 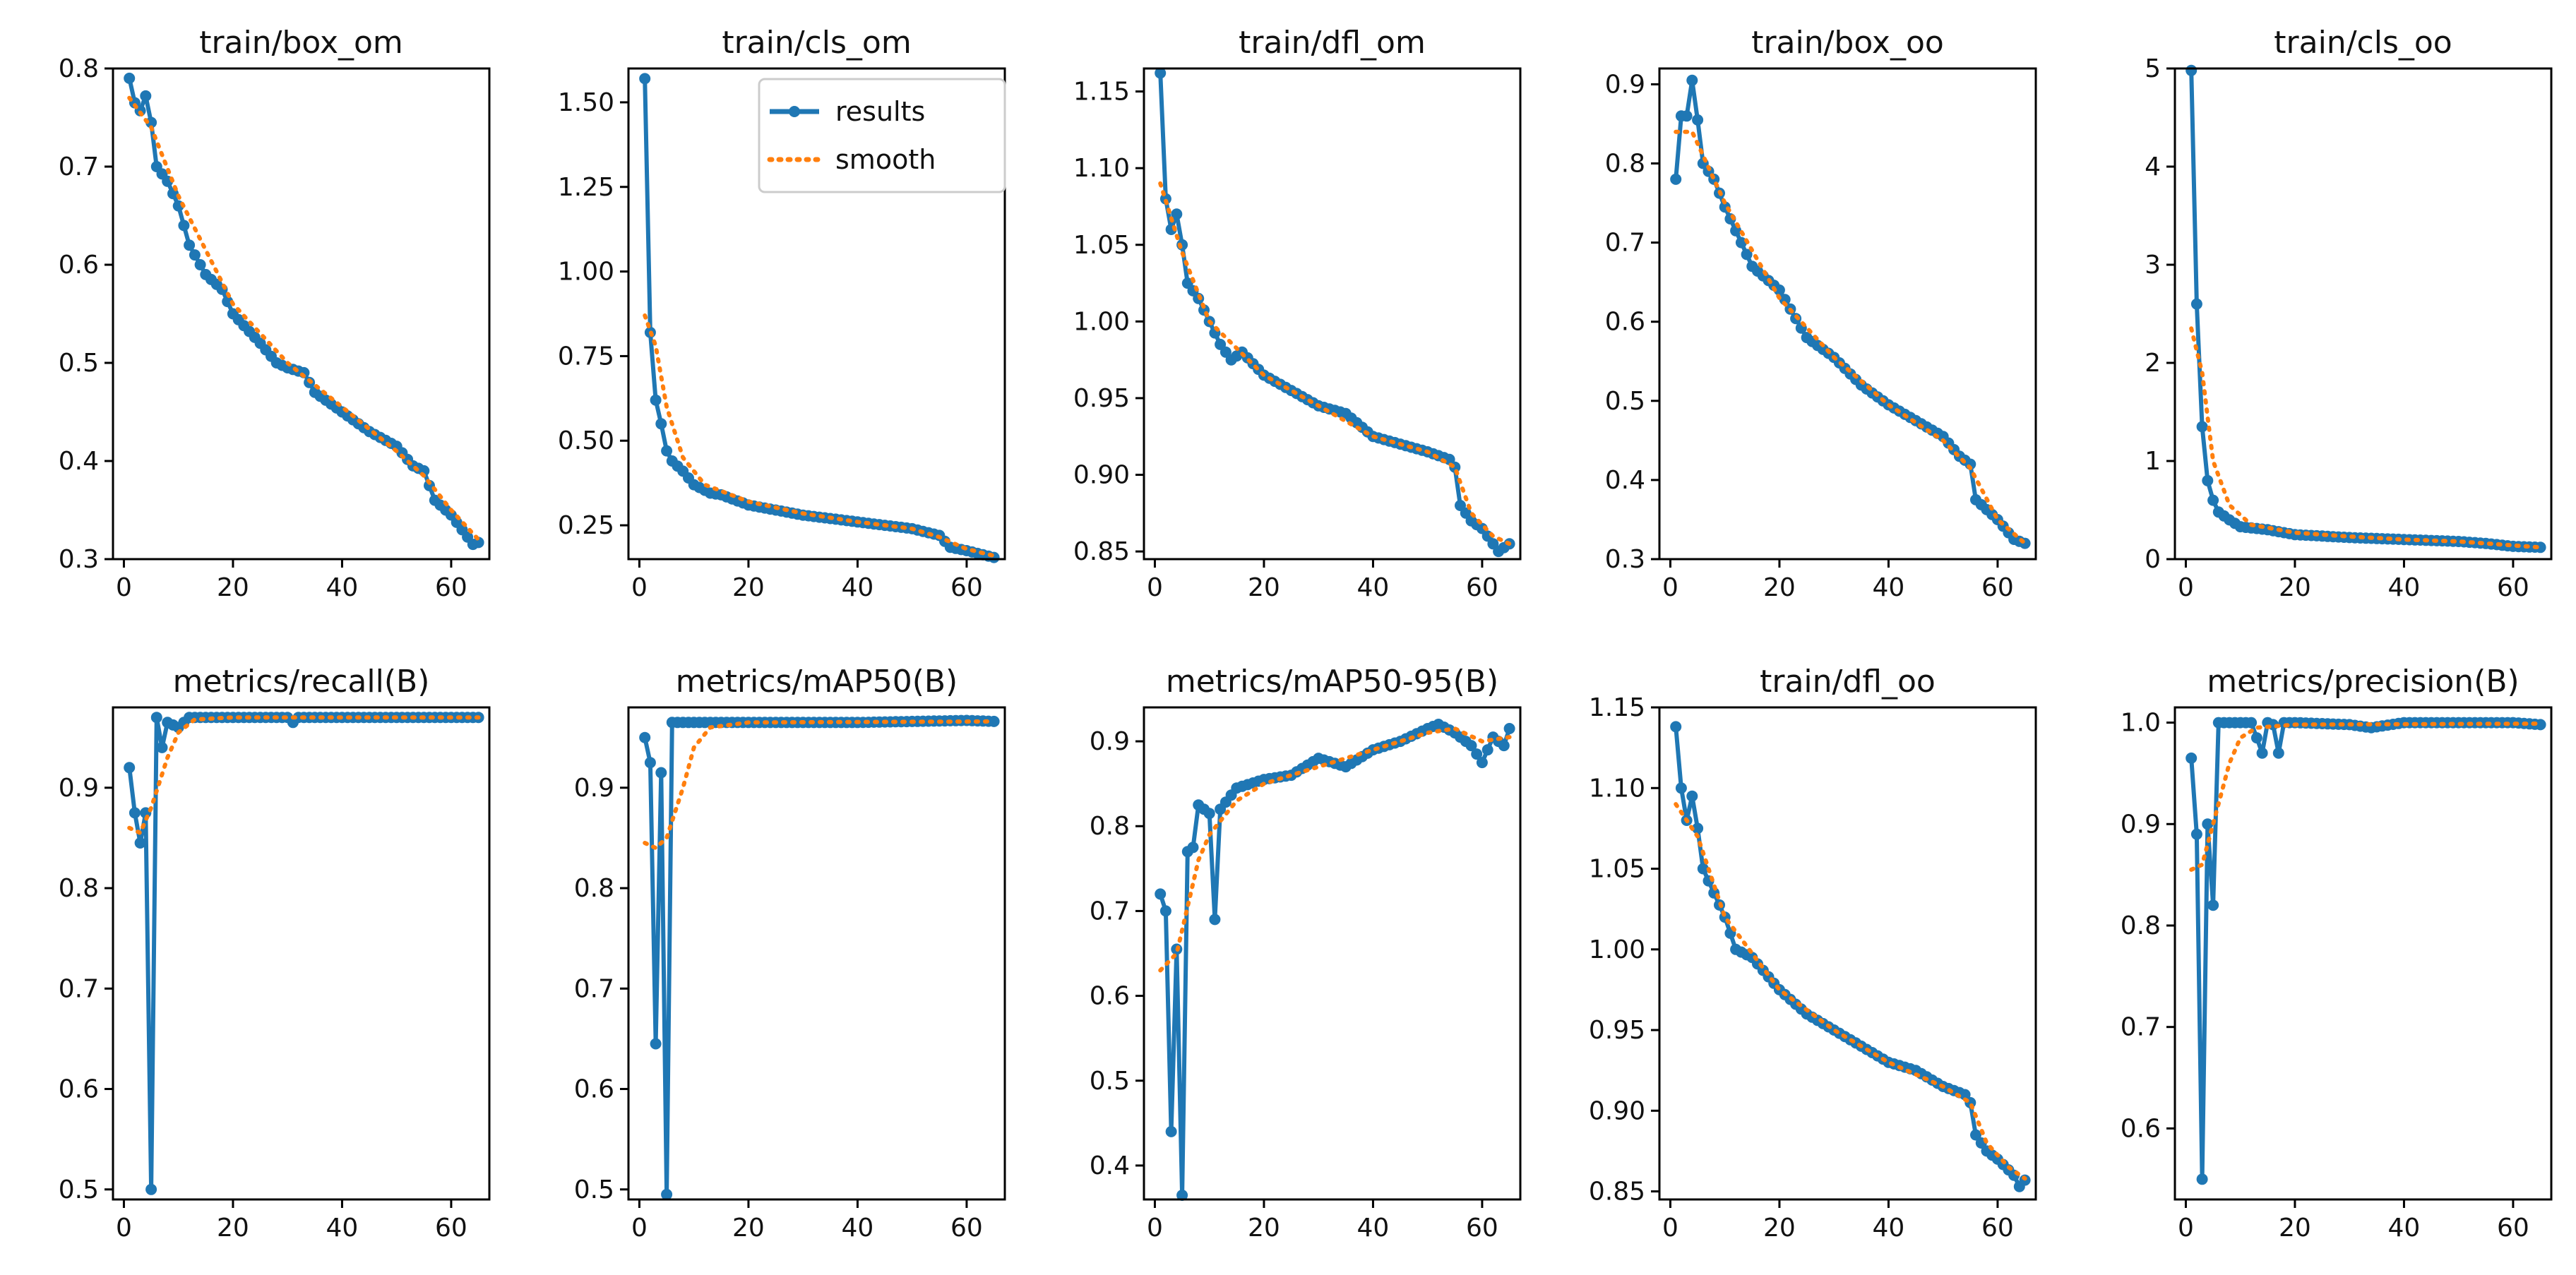 What do you see at coordinates (1625, 480) in the screenshot?
I see `y-tick-label: 0.4` at bounding box center [1625, 480].